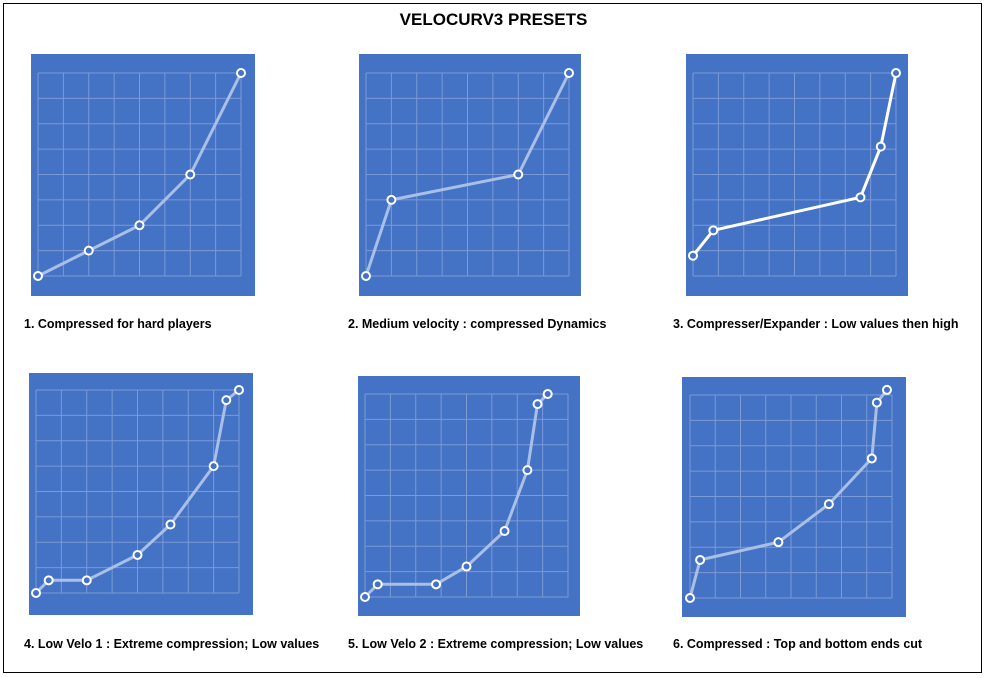  What do you see at coordinates (477, 324) in the screenshot?
I see `chart-caption-2: 2. Medium velocity : compressed Dynamics` at bounding box center [477, 324].